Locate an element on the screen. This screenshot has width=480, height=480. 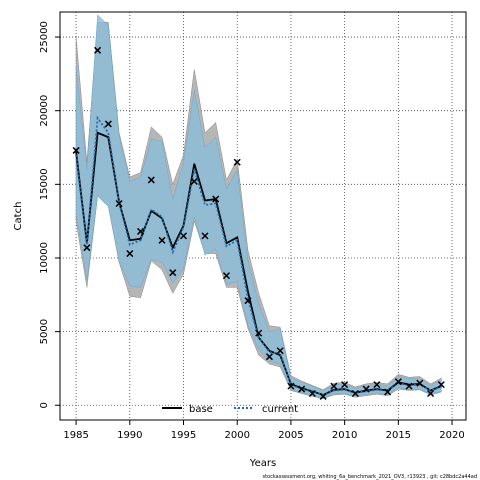
x-axis-label: Years is located at coordinates (262, 463).